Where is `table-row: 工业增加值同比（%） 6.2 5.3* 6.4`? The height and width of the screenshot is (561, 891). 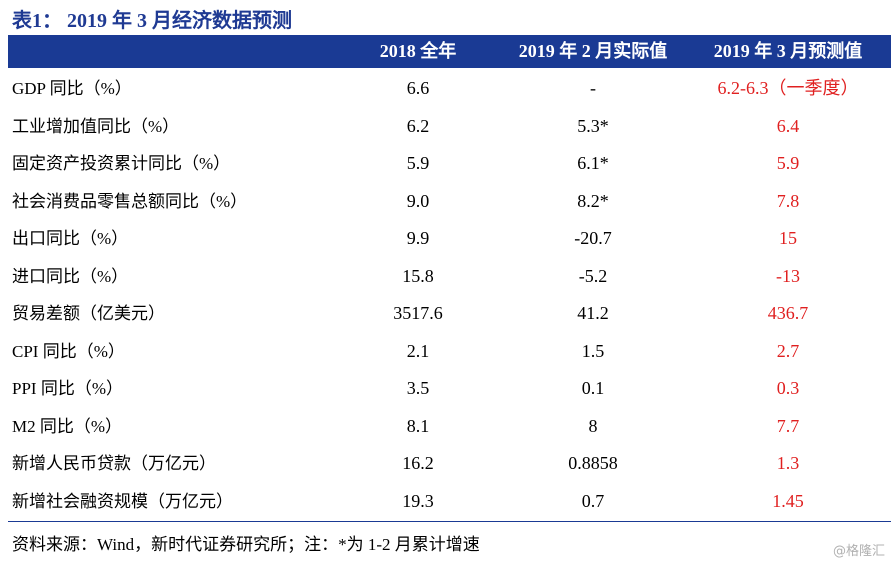
table-row: 工业增加值同比（%） 6.2 5.3* 6.4 is located at coordinates (449, 126).